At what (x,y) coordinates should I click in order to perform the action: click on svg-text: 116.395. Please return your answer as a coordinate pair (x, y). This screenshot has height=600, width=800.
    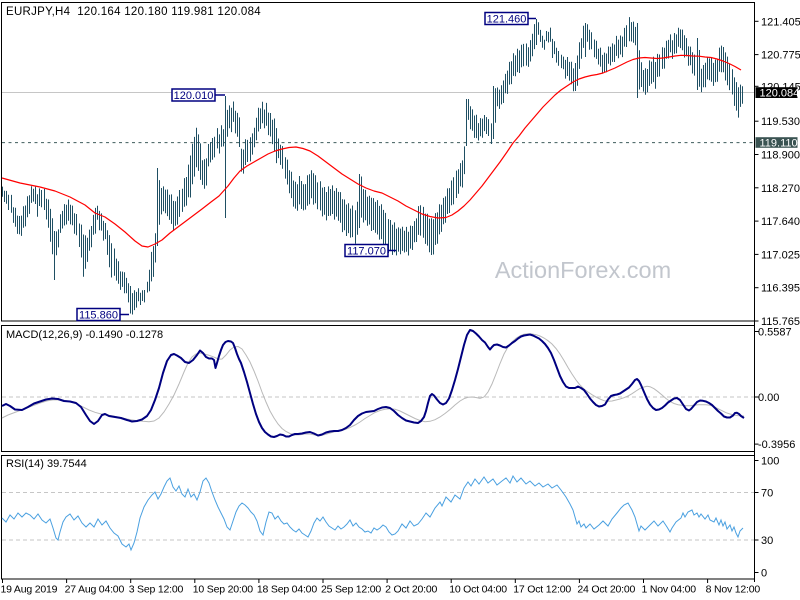
    Looking at the image, I should click on (780, 289).